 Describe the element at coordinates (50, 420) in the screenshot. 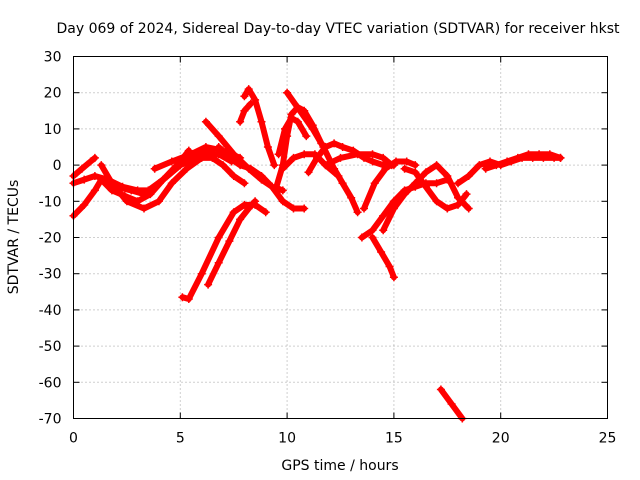

I see `y-tick-label: -70` at that location.